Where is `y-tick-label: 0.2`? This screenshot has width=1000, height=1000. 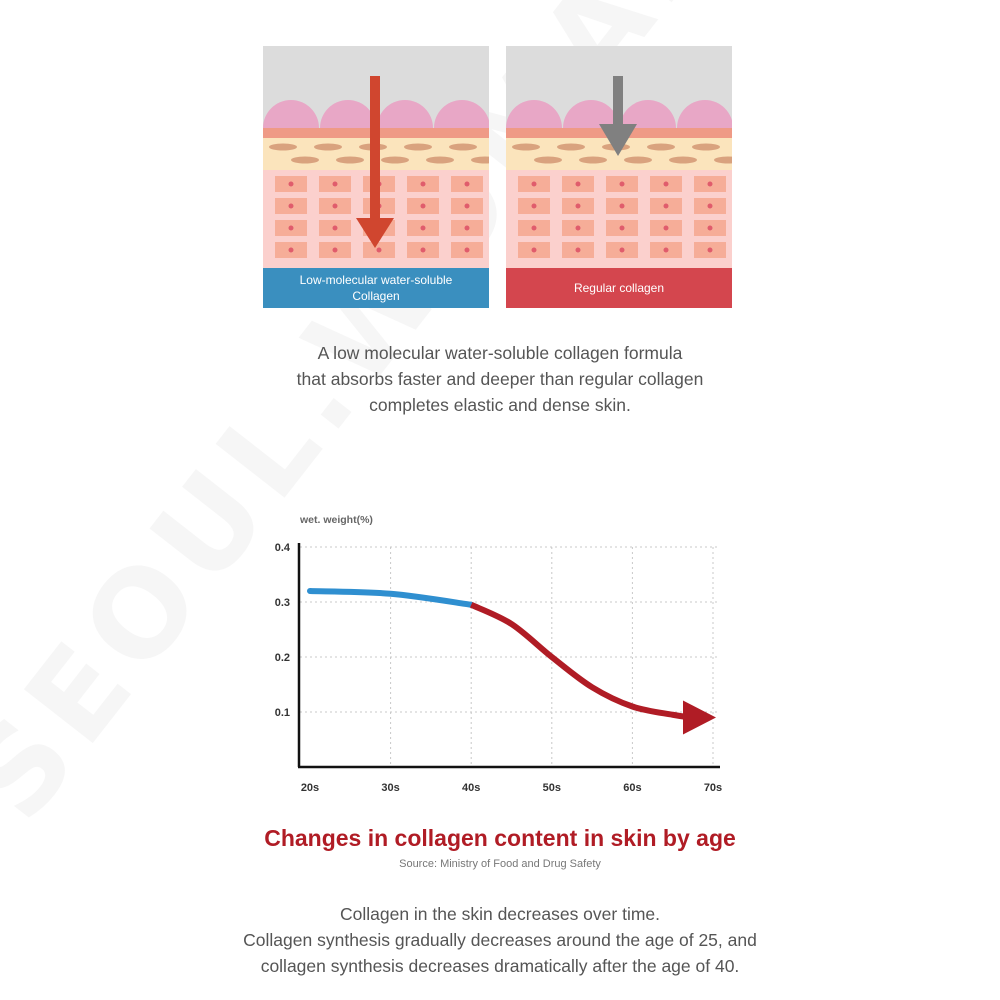
y-tick-label: 0.2 is located at coordinates (282, 658).